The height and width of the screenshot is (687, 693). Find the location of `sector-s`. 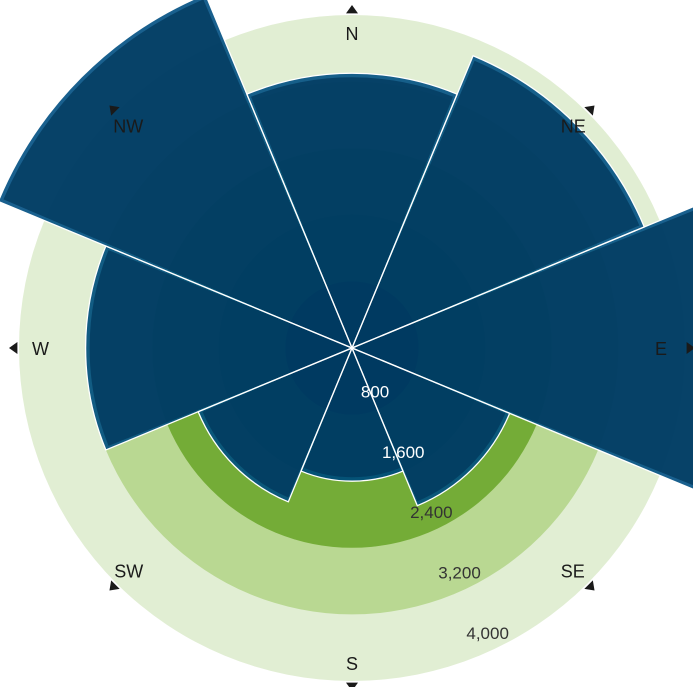

sector-s is located at coordinates (352, 413).